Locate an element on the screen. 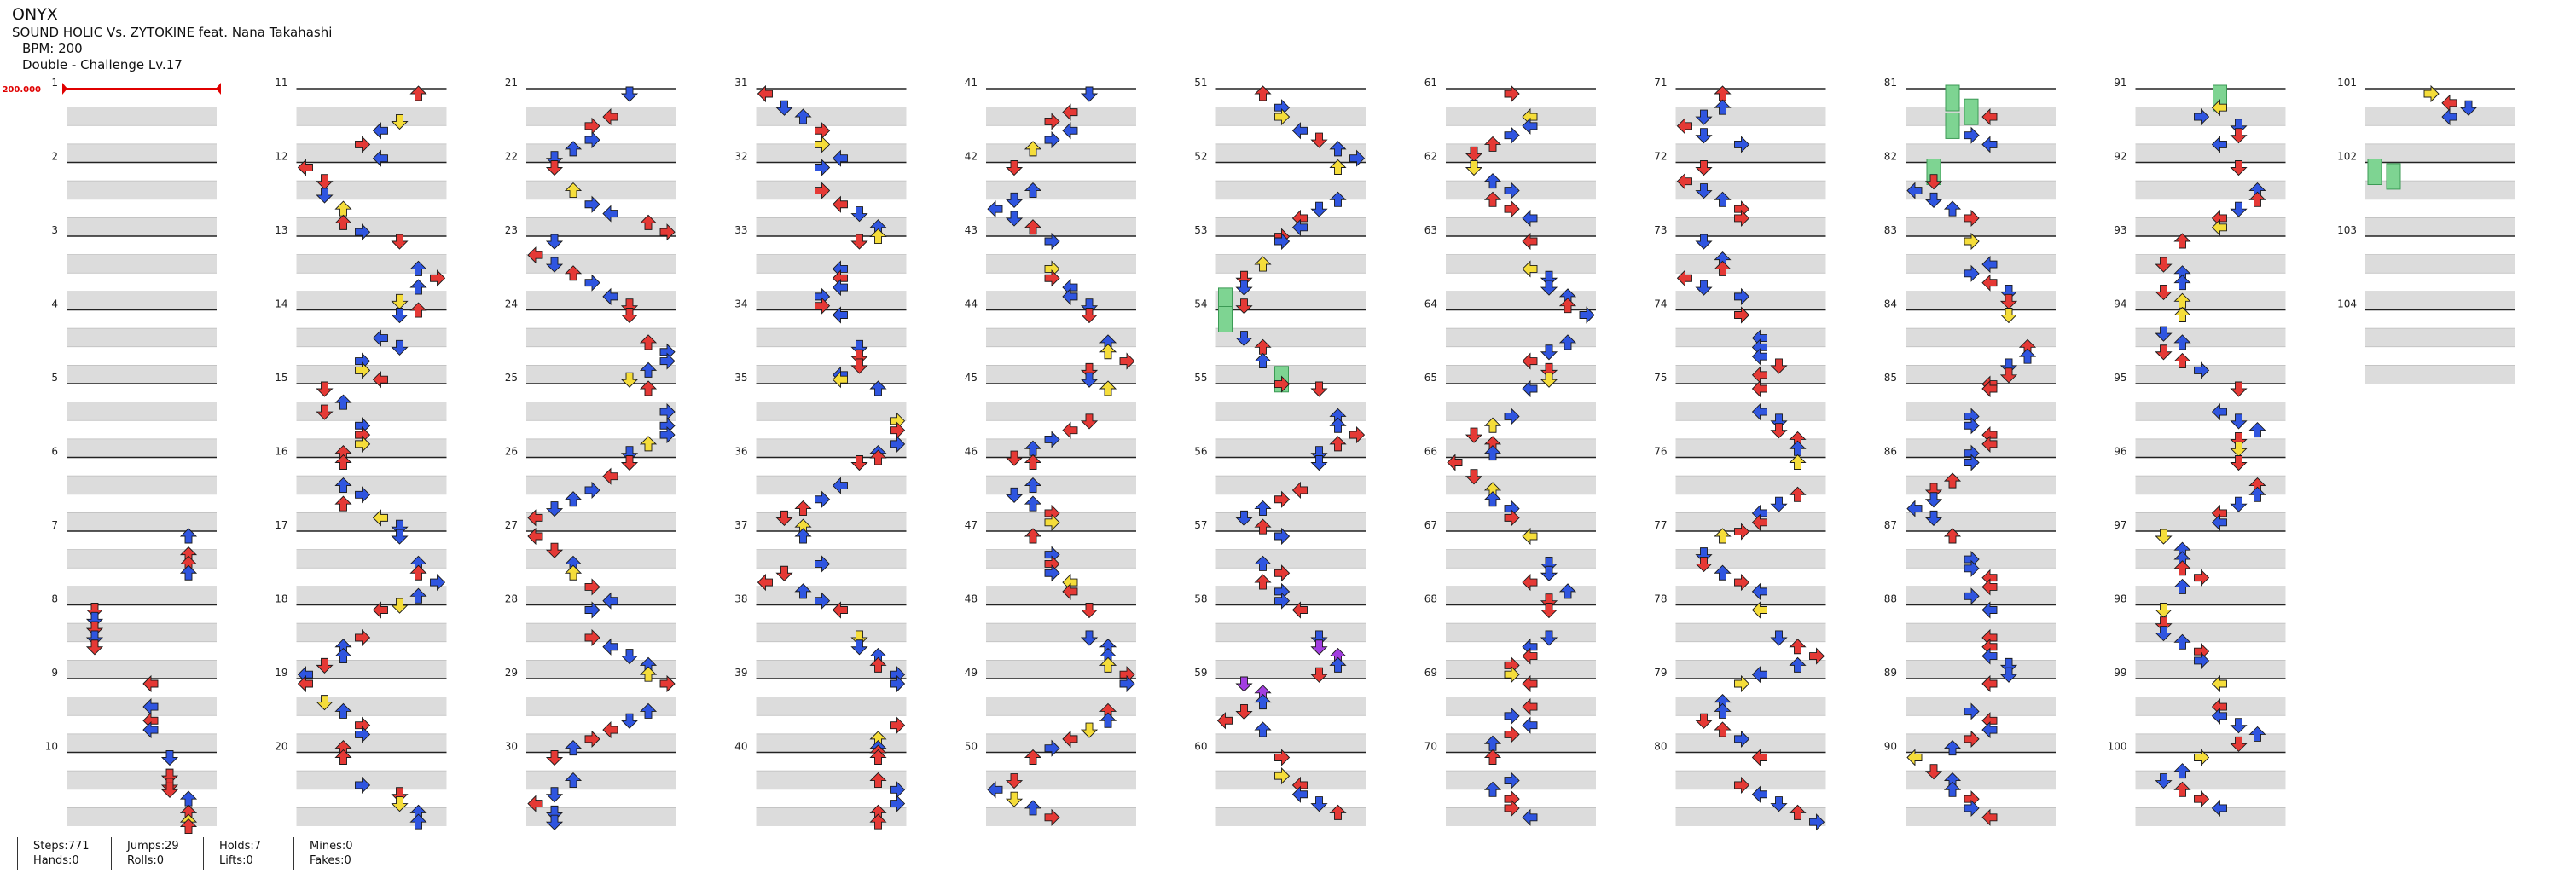  measure-number: 9 is located at coordinates (54, 673).